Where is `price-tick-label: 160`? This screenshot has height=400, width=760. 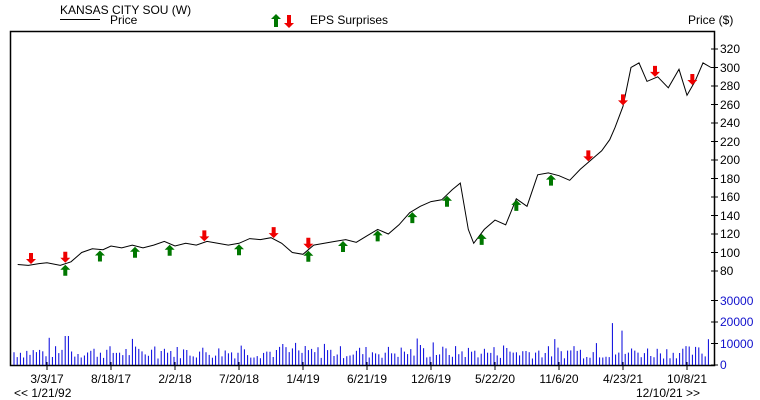
price-tick-label: 160 is located at coordinates (730, 197).